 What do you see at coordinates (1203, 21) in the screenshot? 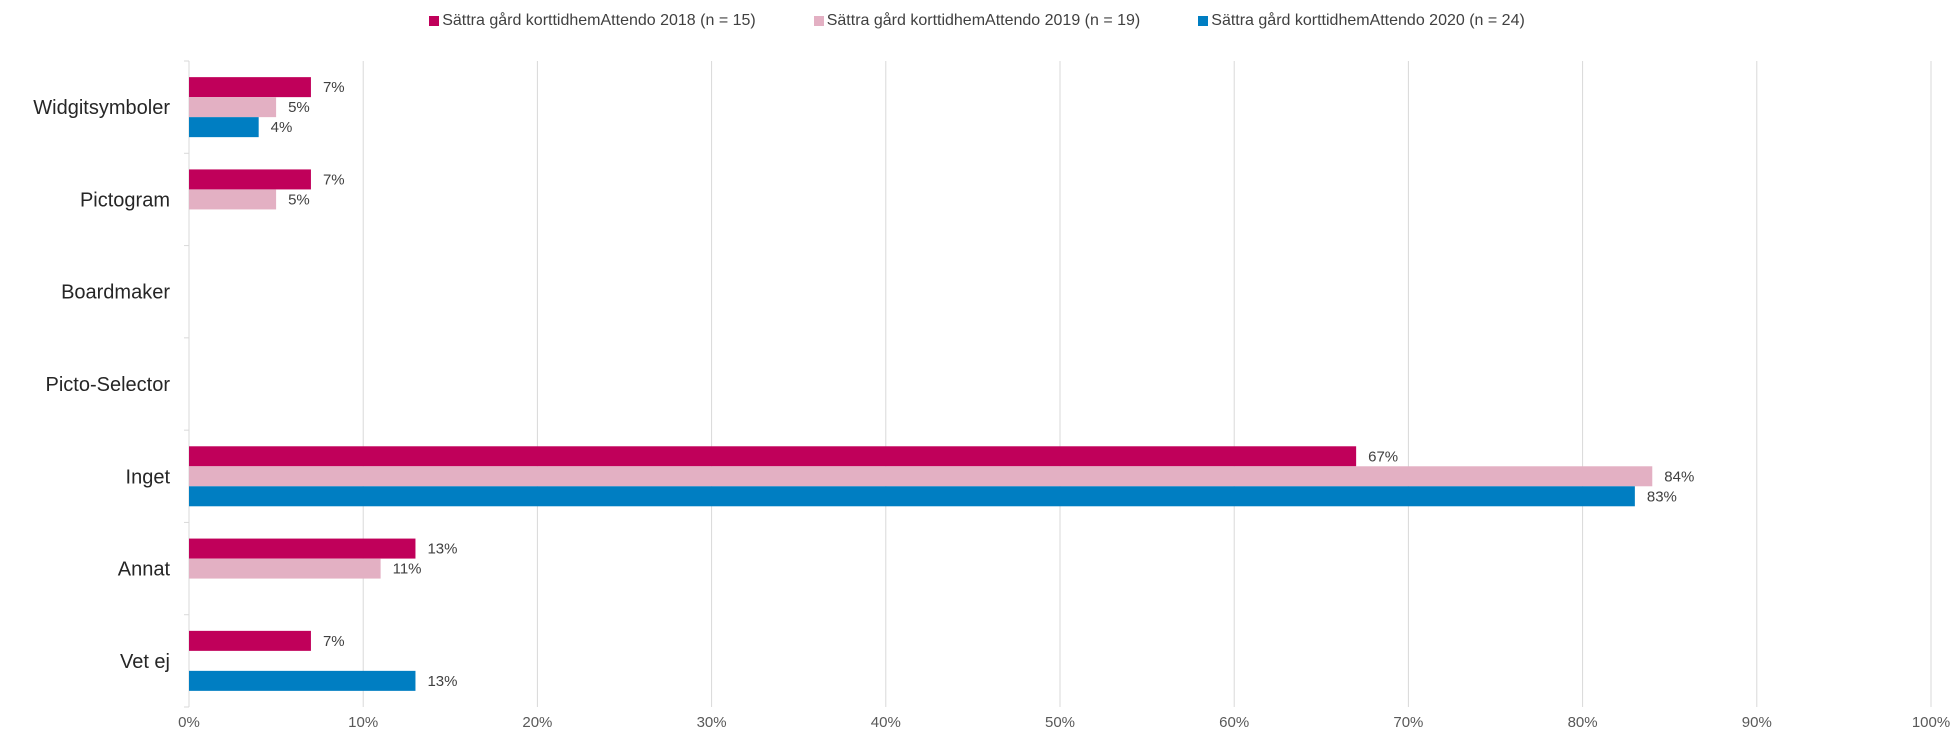
I see `legend-swatch-2020` at bounding box center [1203, 21].